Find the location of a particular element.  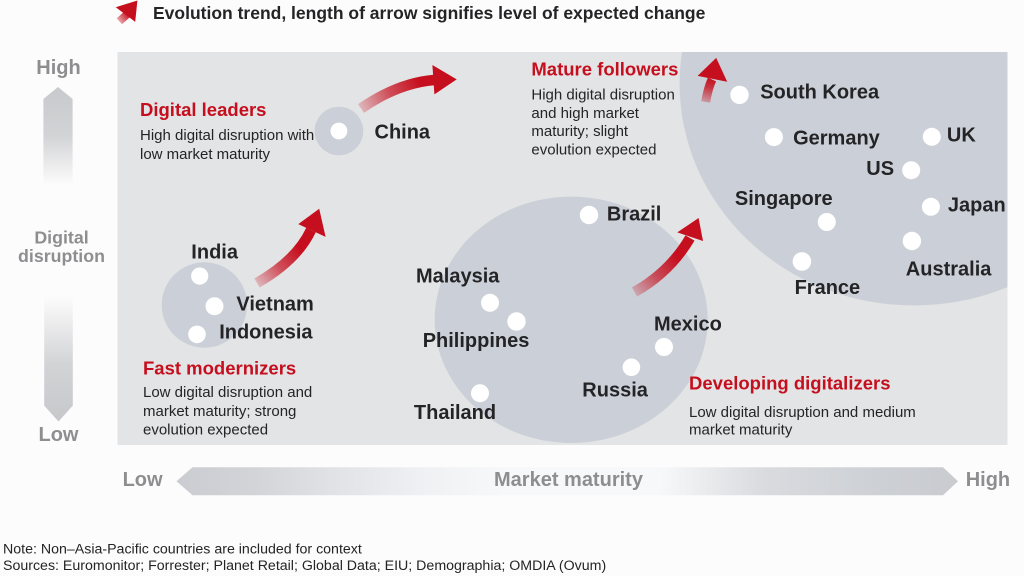

svg-text: and high market is located at coordinates (585, 113).